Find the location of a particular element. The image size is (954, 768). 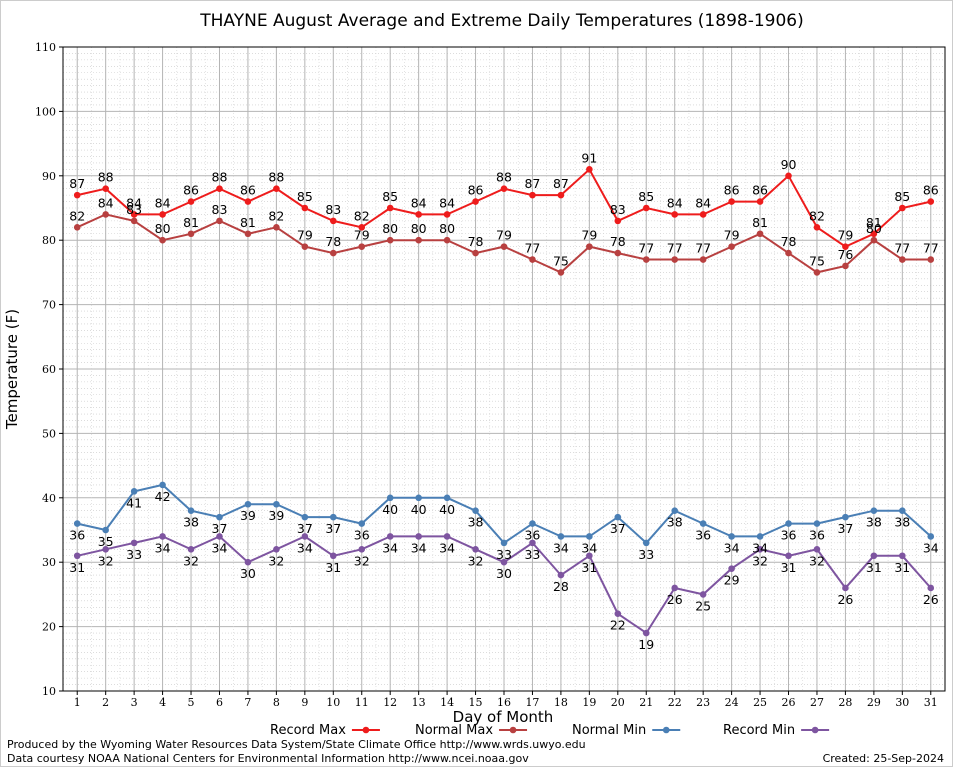

y-tick-label: 50 is located at coordinates (49, 433).